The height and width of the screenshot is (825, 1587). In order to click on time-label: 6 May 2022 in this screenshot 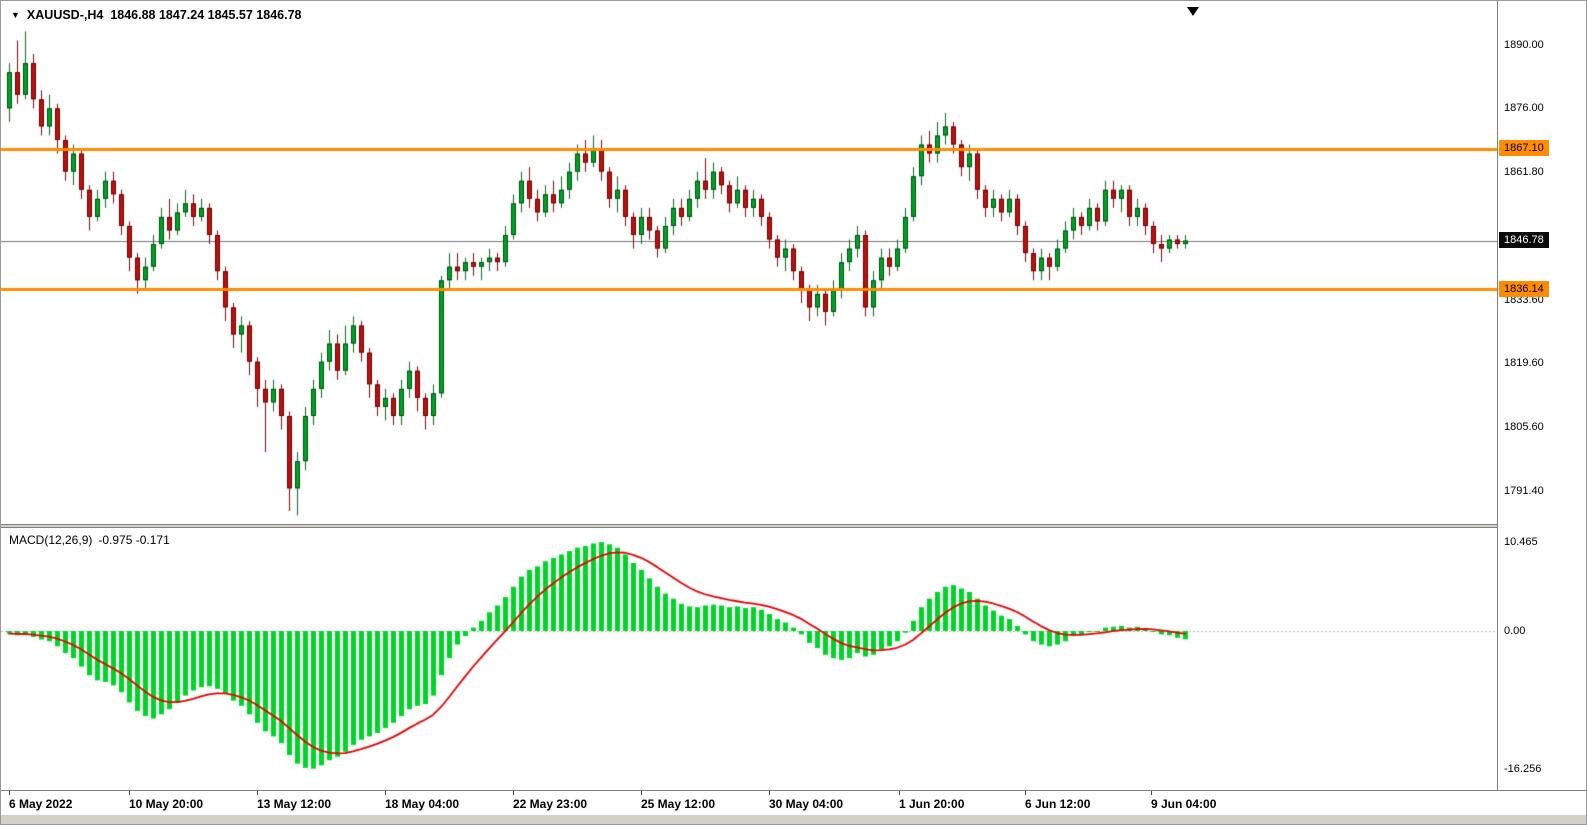, I will do `click(41, 804)`.